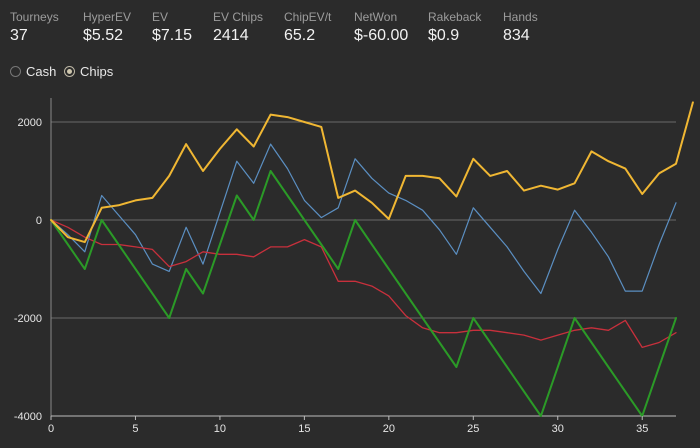  I want to click on stat-hands: Hands 834, so click(520, 27).